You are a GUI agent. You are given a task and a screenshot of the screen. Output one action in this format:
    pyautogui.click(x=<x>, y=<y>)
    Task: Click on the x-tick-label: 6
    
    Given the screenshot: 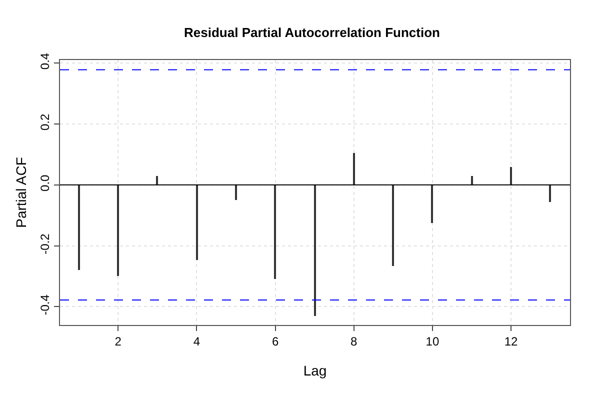 What is the action you would take?
    pyautogui.click(x=275, y=341)
    